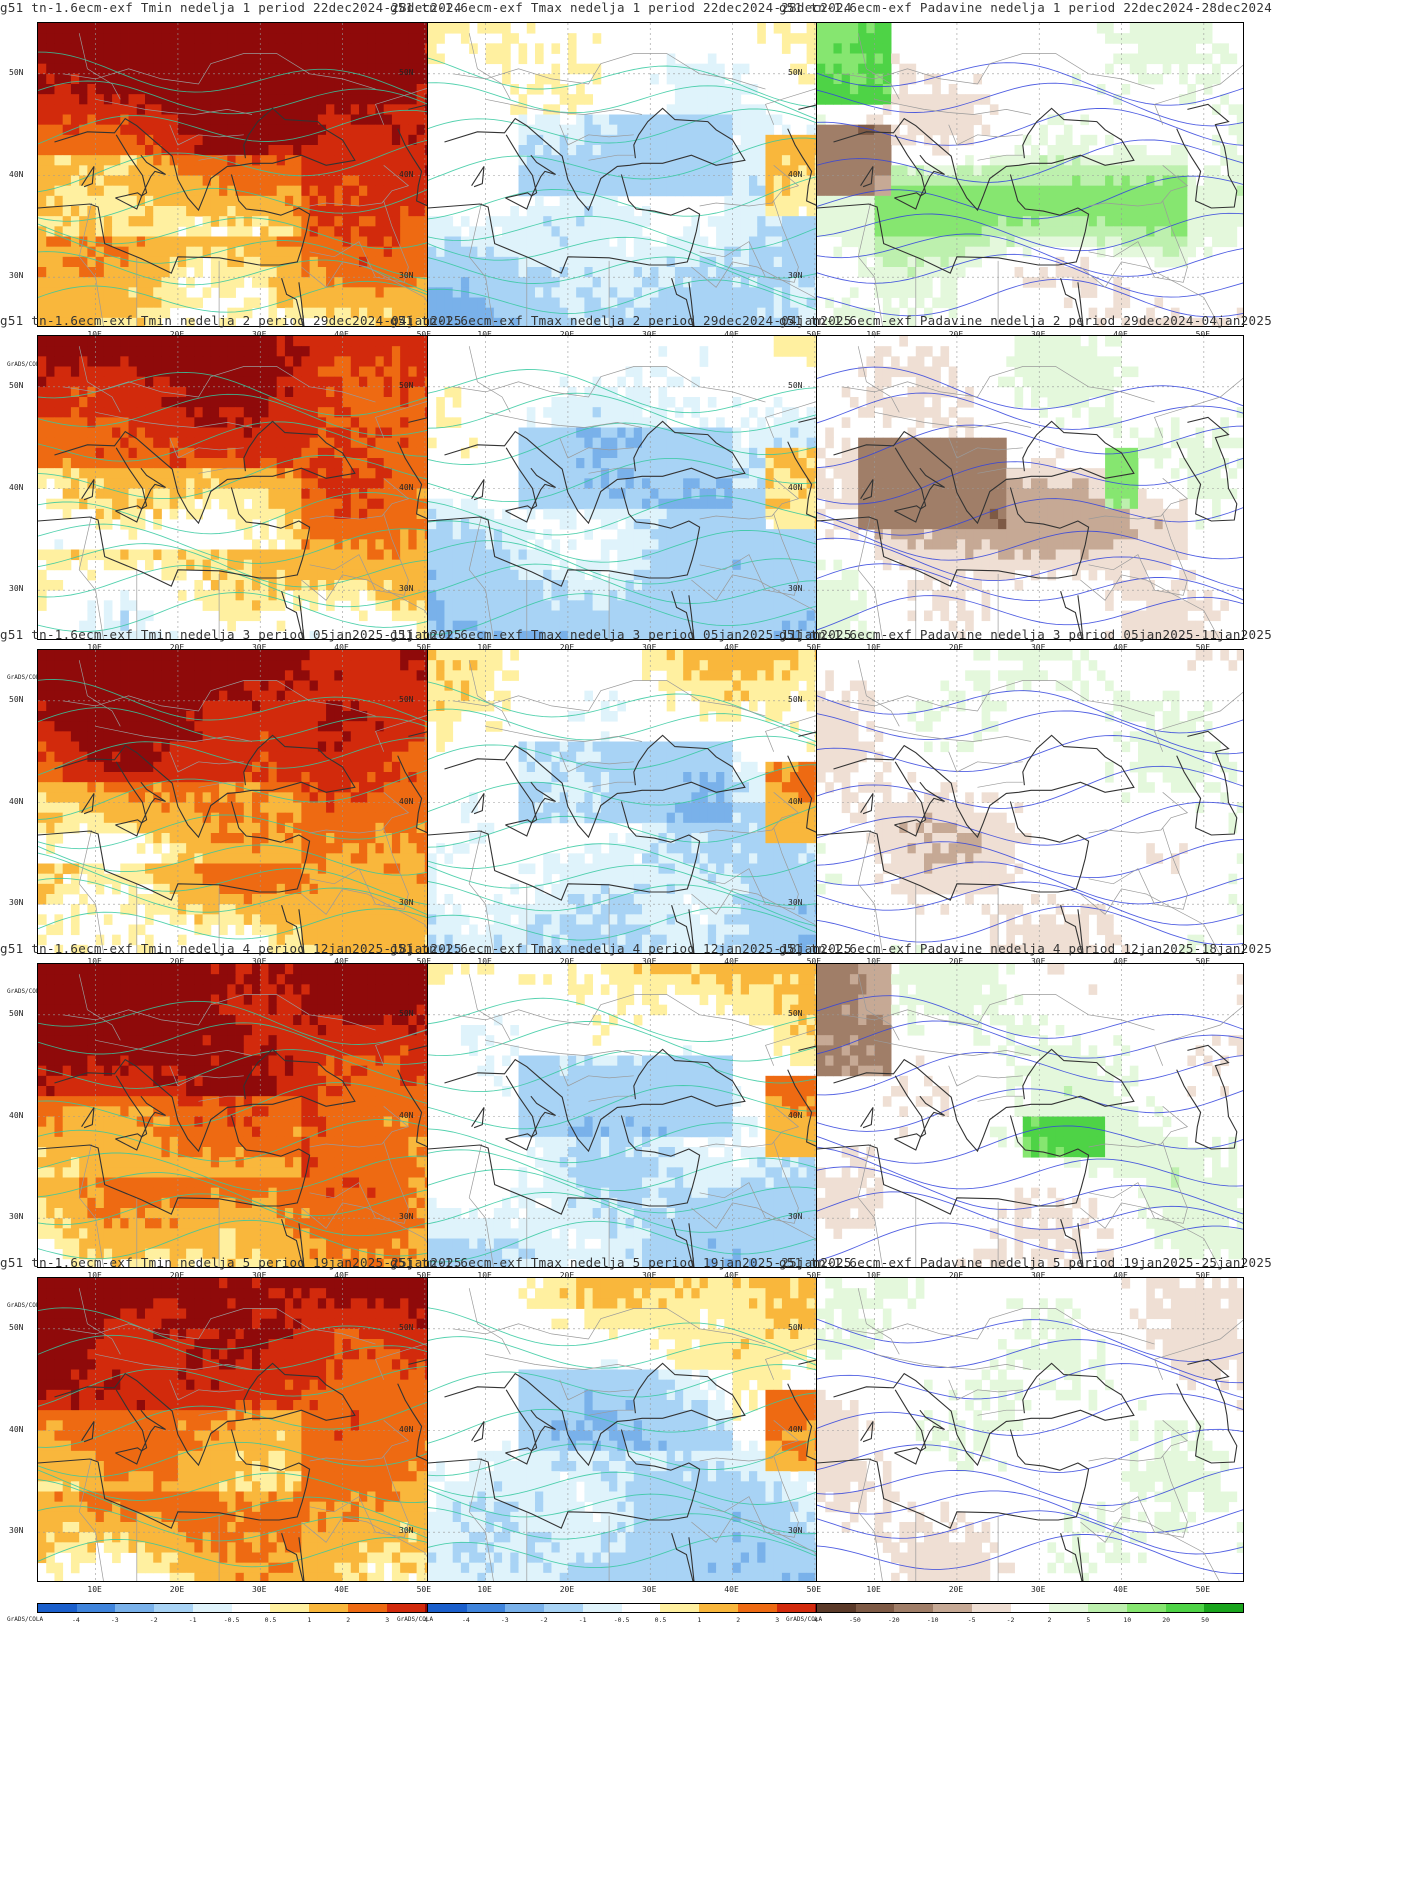 The image size is (1415, 1895). I want to click on contour-line, so click(251, 100).